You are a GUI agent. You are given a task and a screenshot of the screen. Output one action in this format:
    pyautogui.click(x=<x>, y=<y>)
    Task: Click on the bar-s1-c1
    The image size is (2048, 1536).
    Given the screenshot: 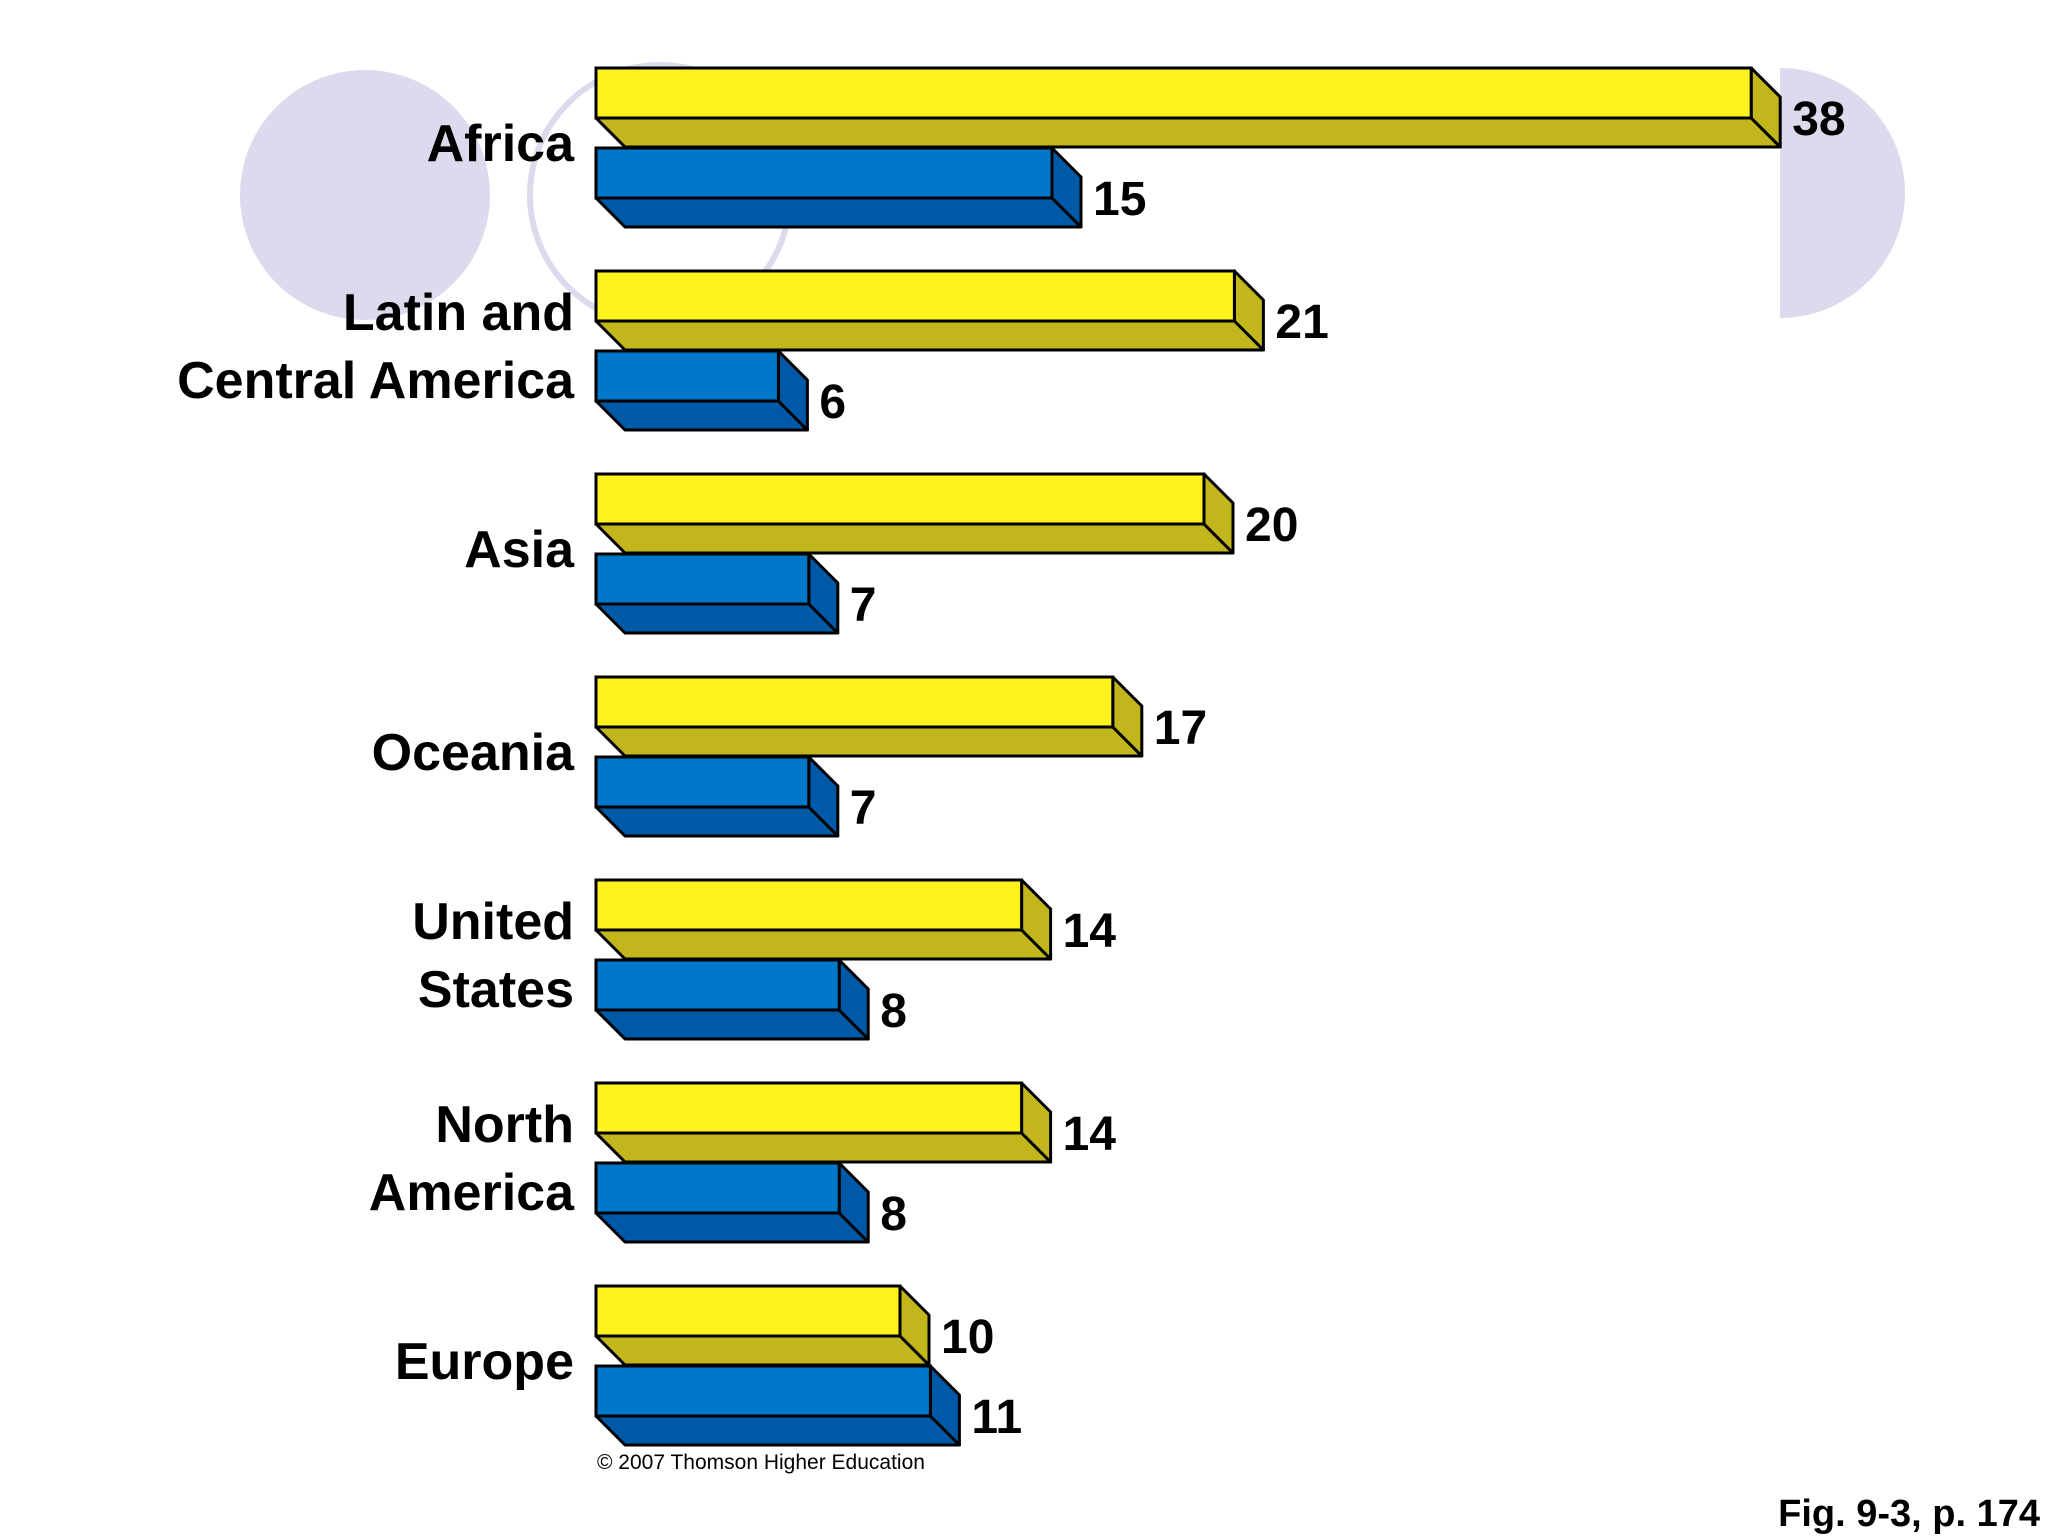 What is the action you would take?
    pyautogui.click(x=701, y=390)
    